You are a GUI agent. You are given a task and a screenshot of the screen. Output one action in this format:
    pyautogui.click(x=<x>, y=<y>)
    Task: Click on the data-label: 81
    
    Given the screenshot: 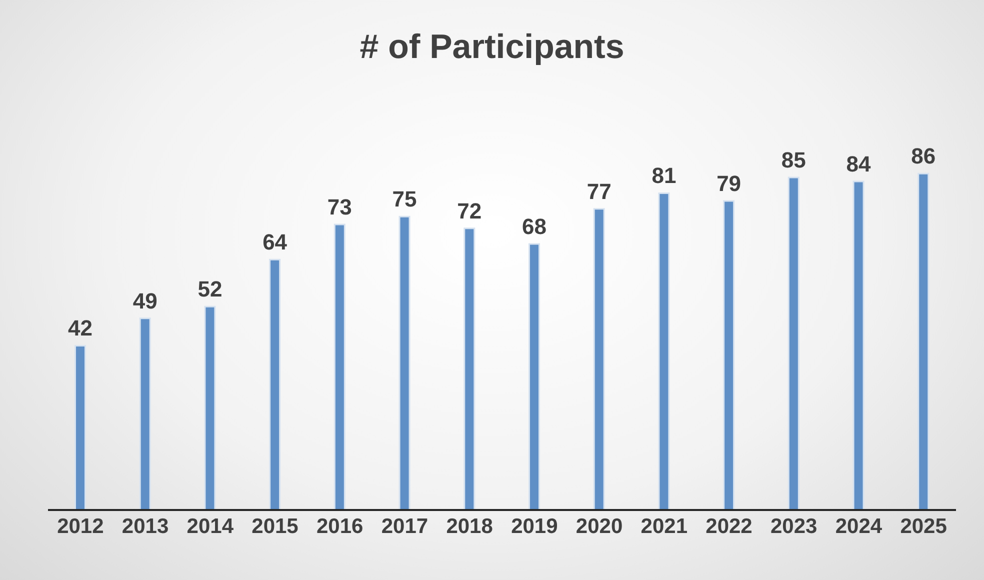 What is the action you would take?
    pyautogui.click(x=664, y=175)
    